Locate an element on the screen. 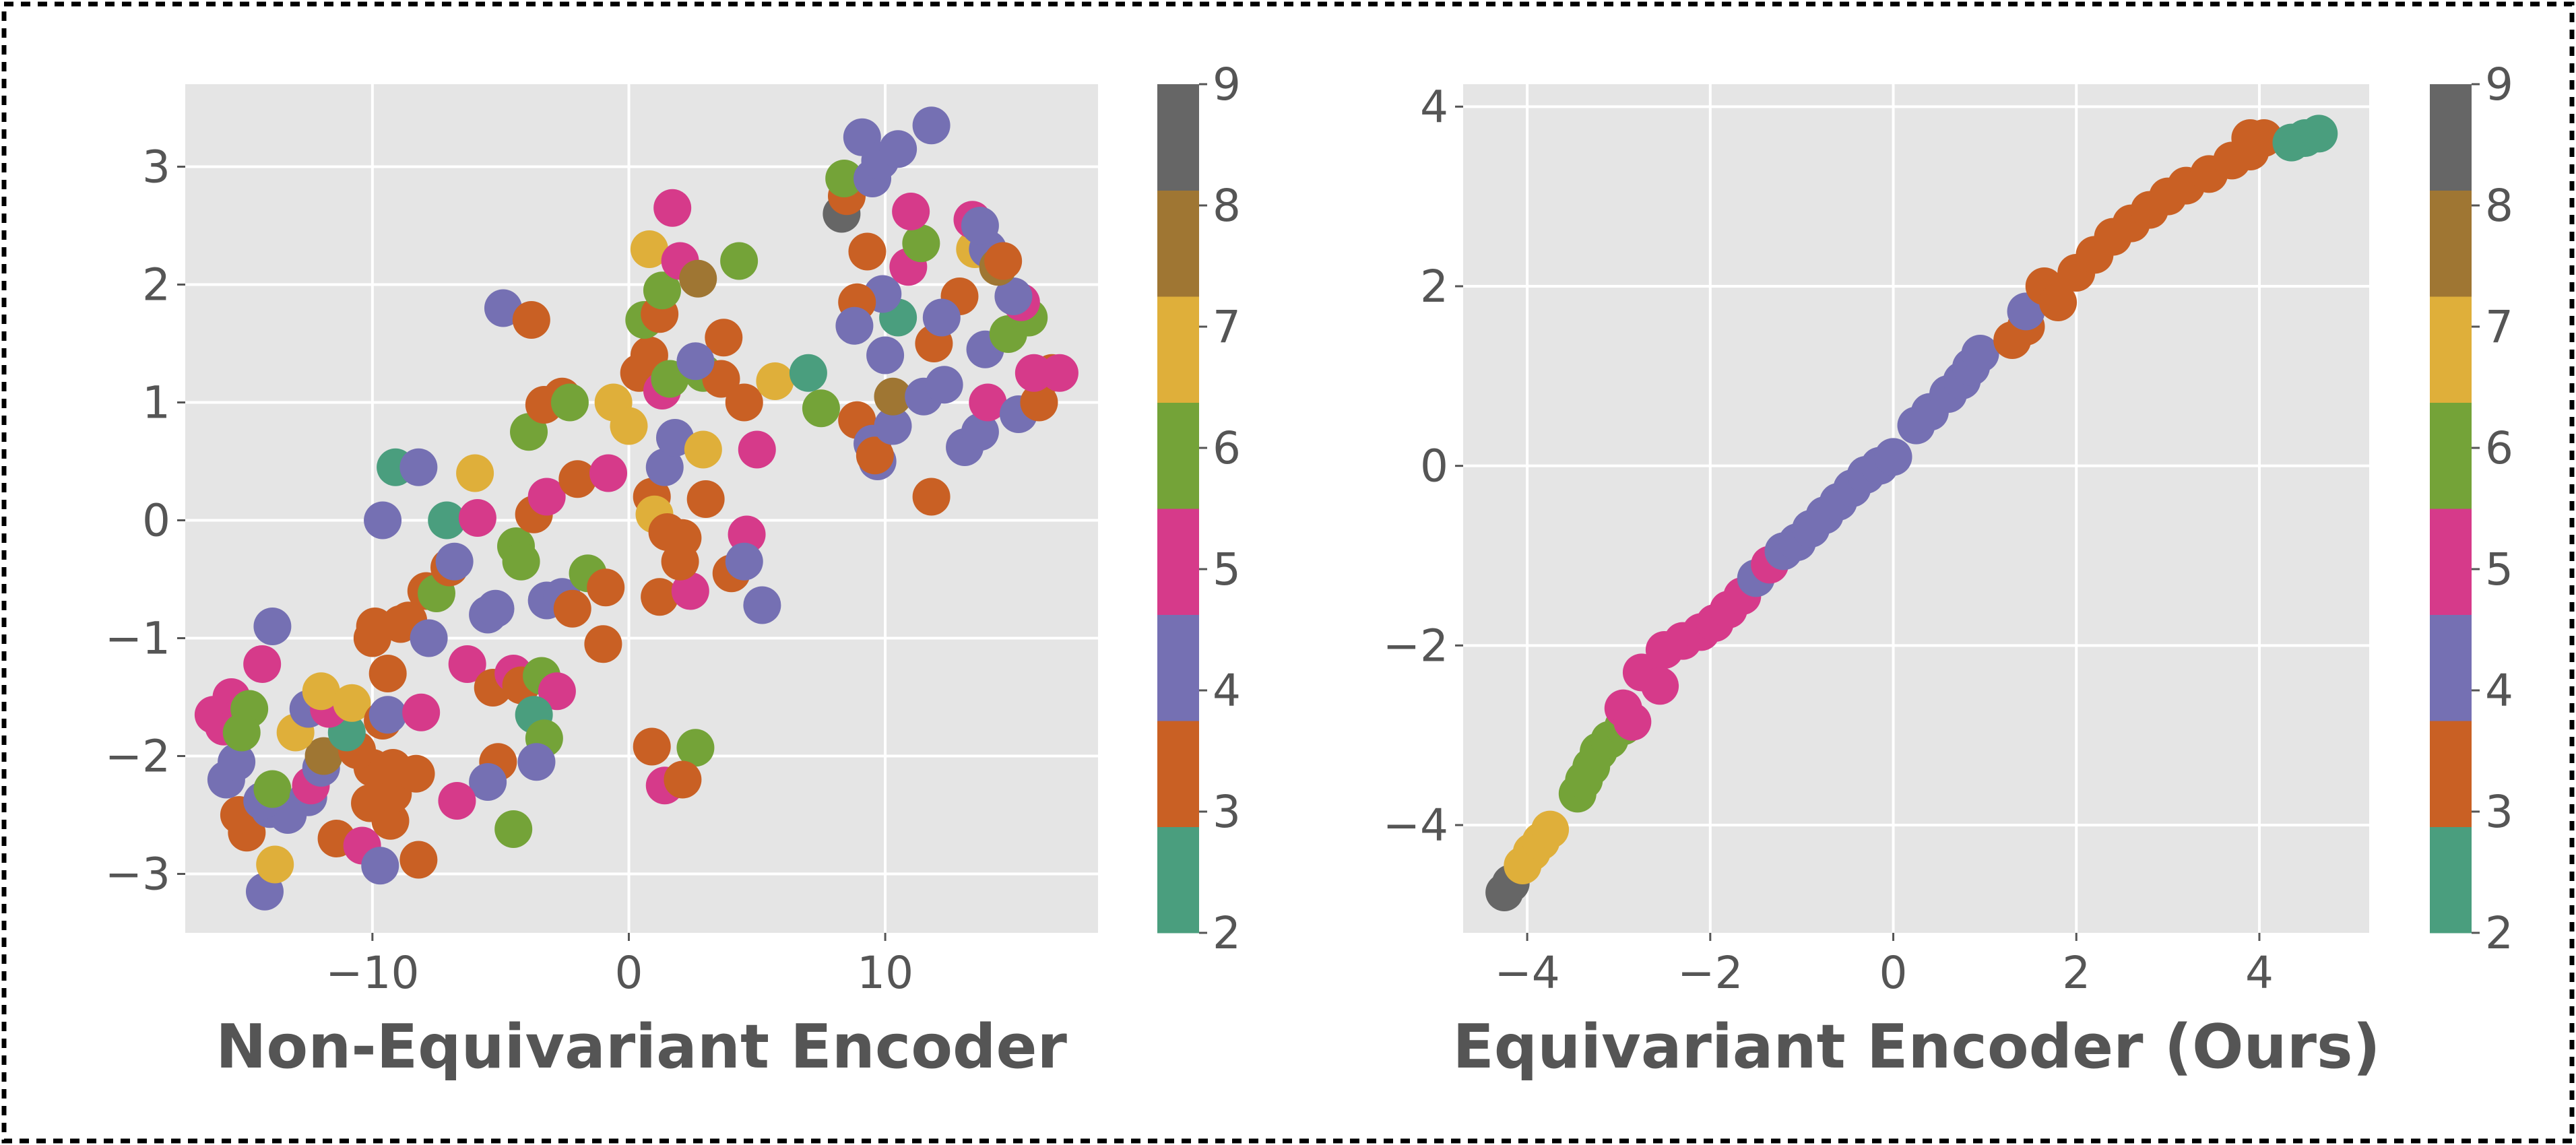 Image resolution: width=2576 pixels, height=1145 pixels. x-tick-label: 2 is located at coordinates (2076, 973).